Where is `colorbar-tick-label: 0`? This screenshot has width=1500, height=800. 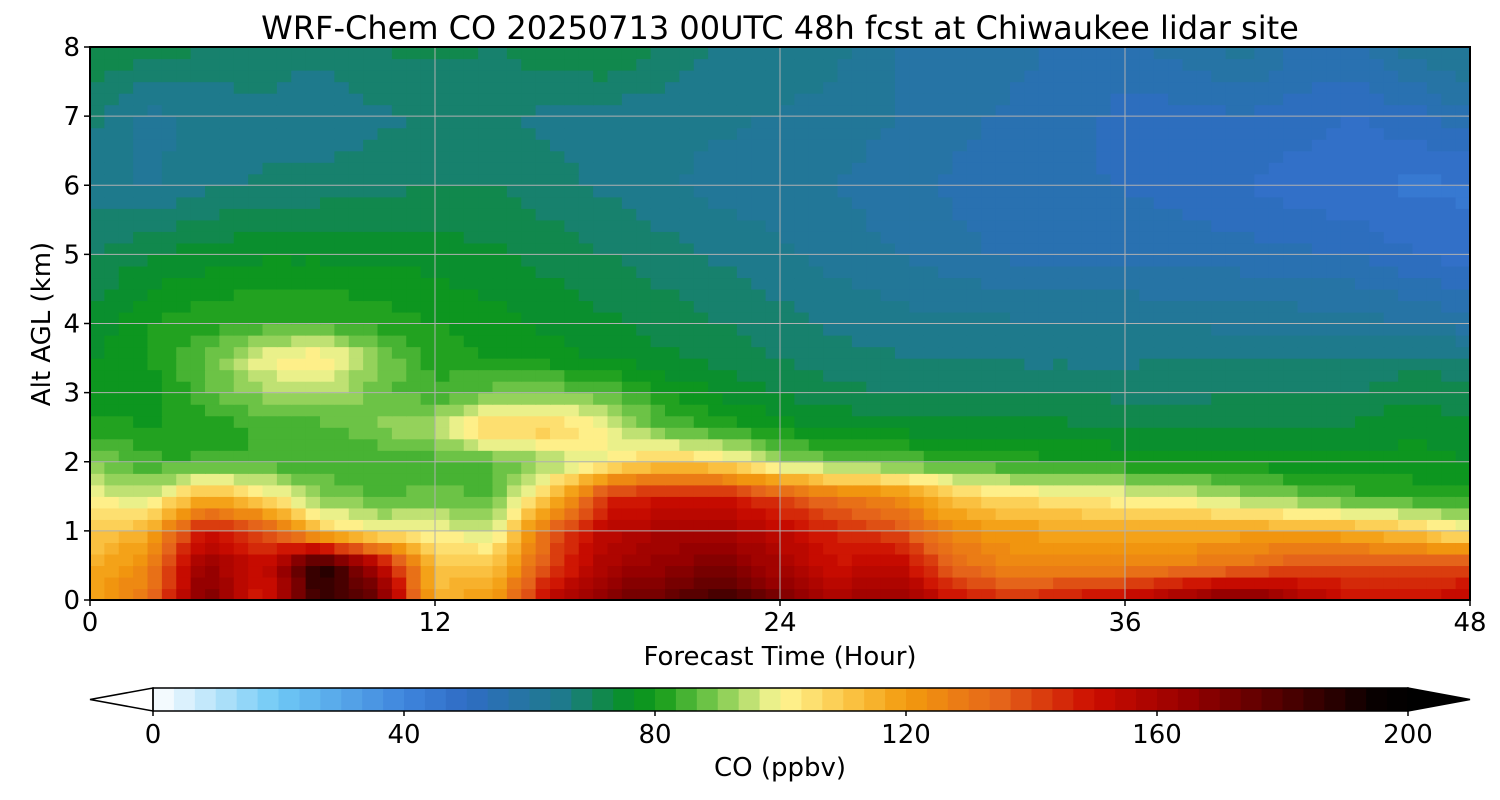
colorbar-tick-label: 0 is located at coordinates (153, 735).